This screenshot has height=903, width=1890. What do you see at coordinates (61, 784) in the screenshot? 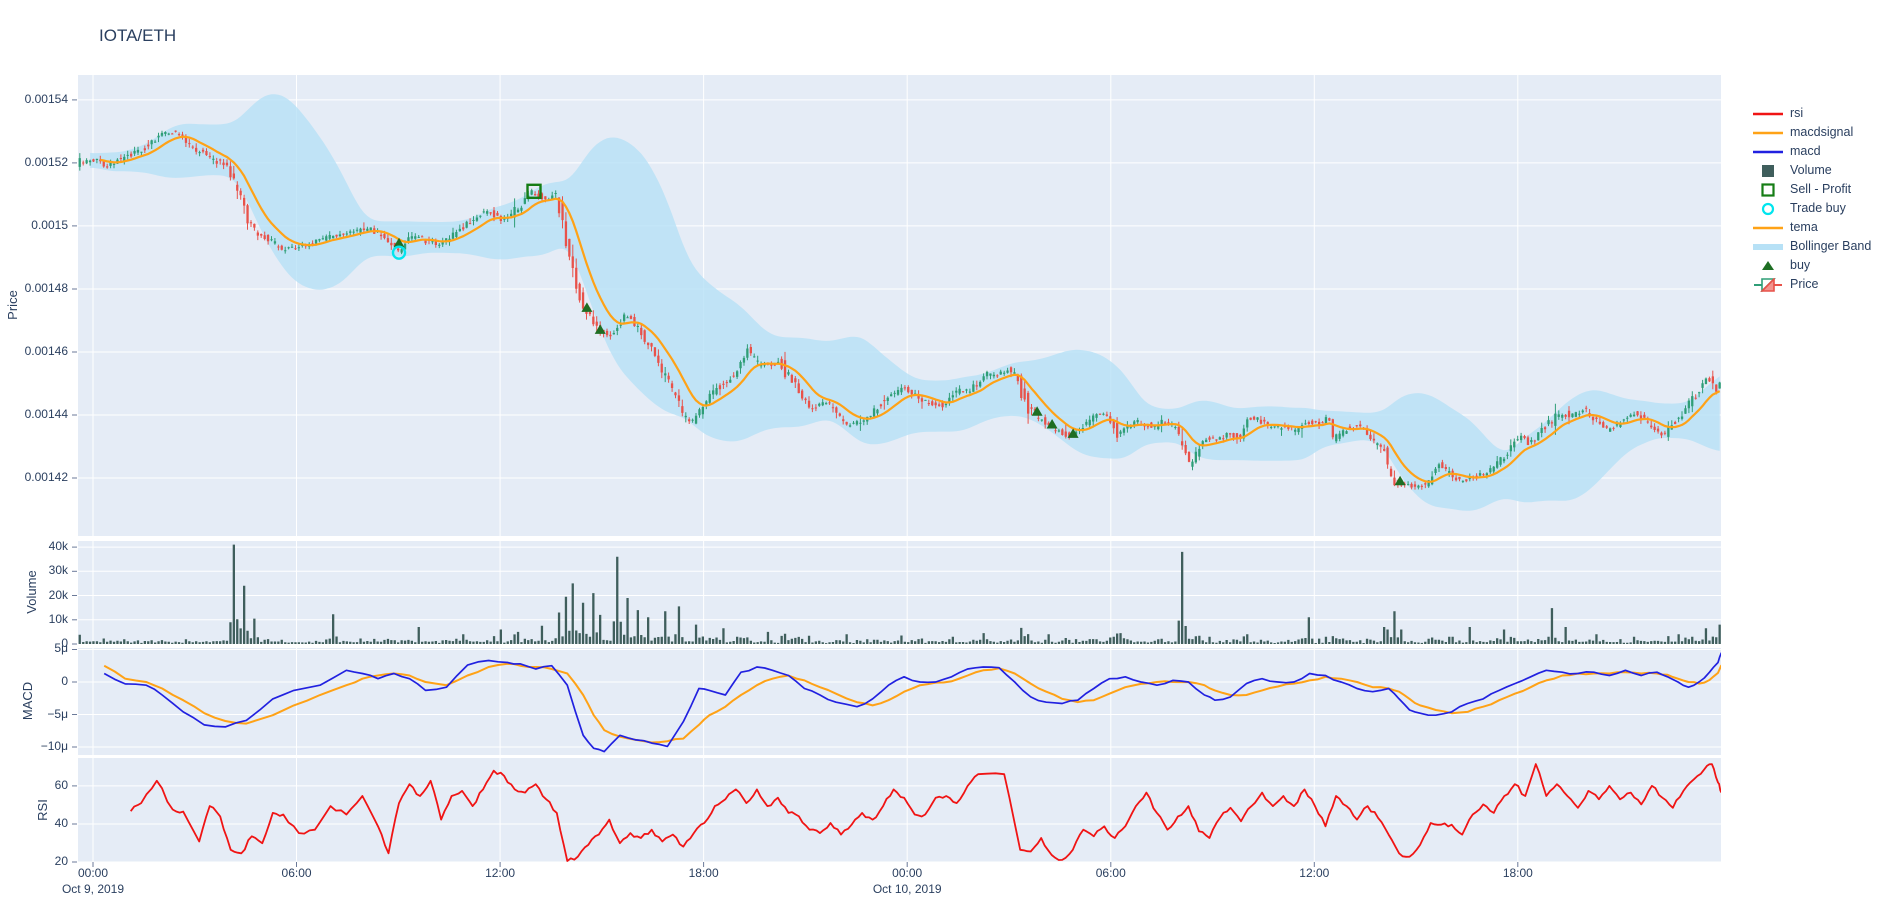
I see `y-tick-label: 60` at bounding box center [61, 784].